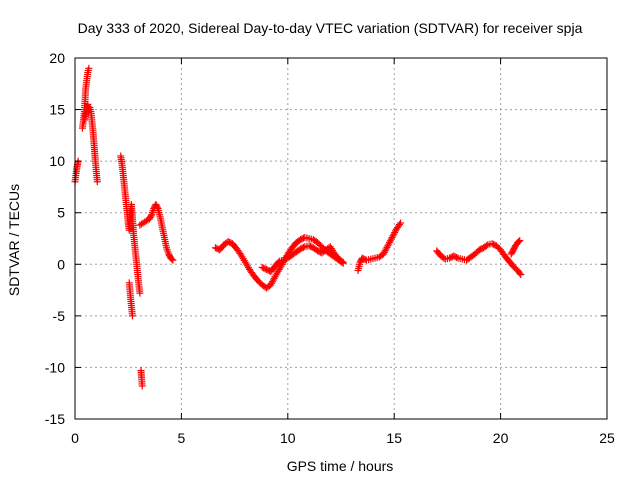  What do you see at coordinates (607, 438) in the screenshot?
I see `x-tick-label: 25` at bounding box center [607, 438].